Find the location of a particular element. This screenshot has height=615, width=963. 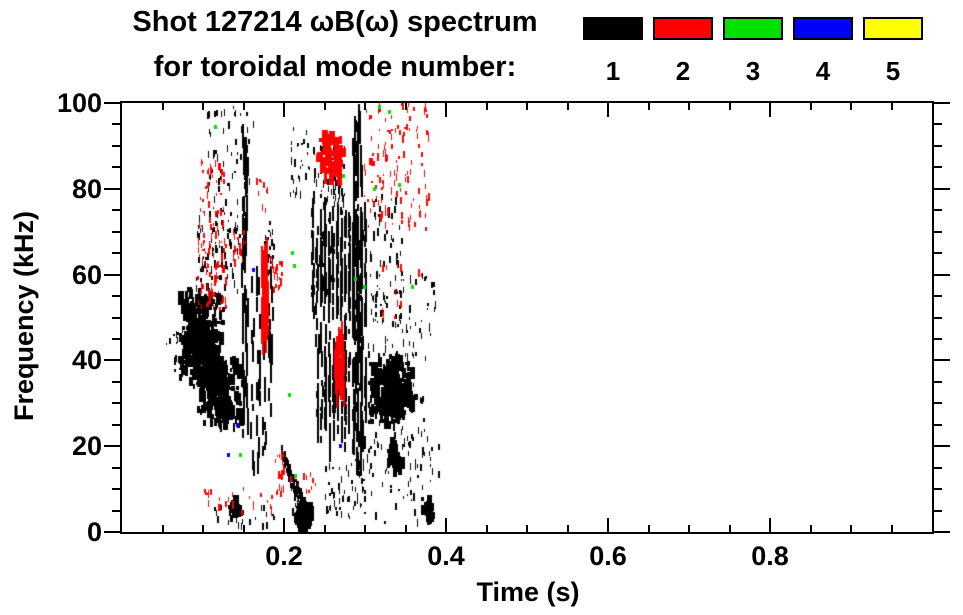

chart-title-line1: Shot 127214 ωB(ω) spectrum is located at coordinates (335, 22).